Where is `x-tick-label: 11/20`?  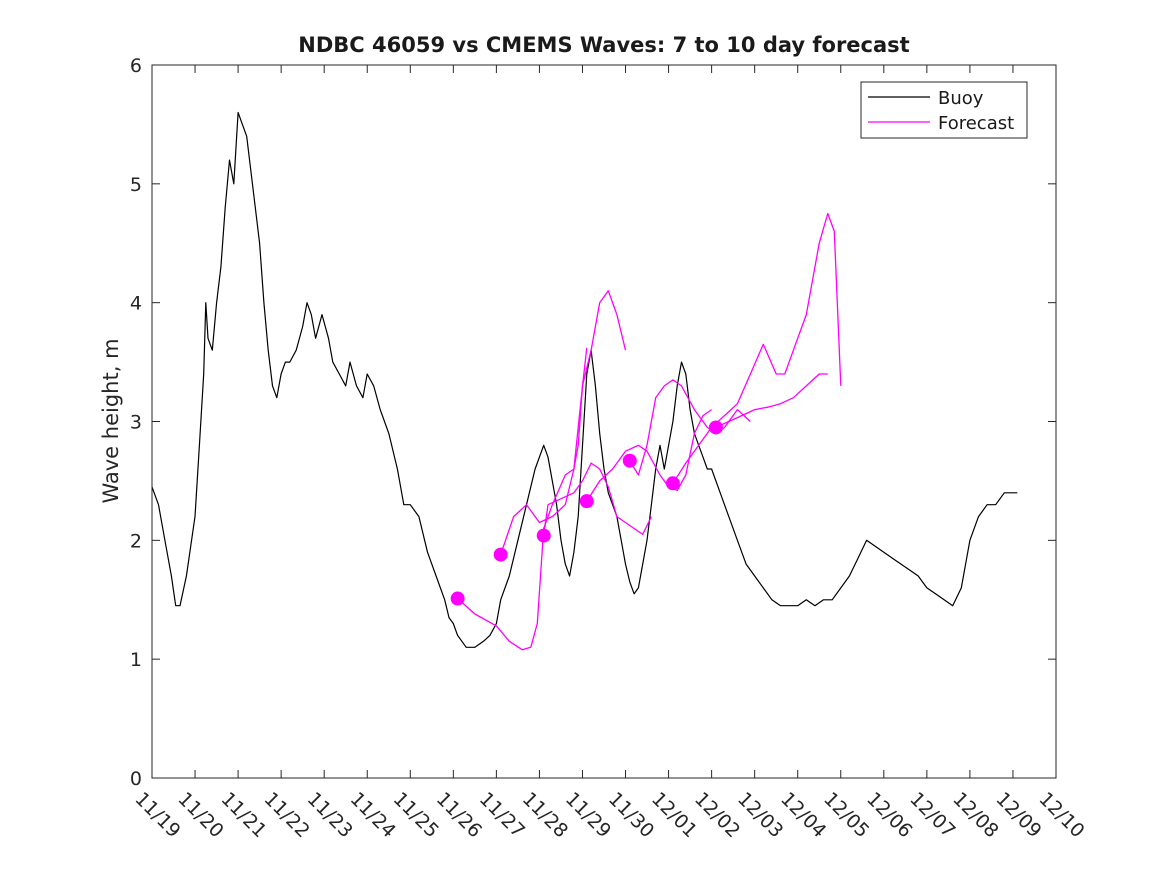
x-tick-label: 11/20 is located at coordinates (201, 815).